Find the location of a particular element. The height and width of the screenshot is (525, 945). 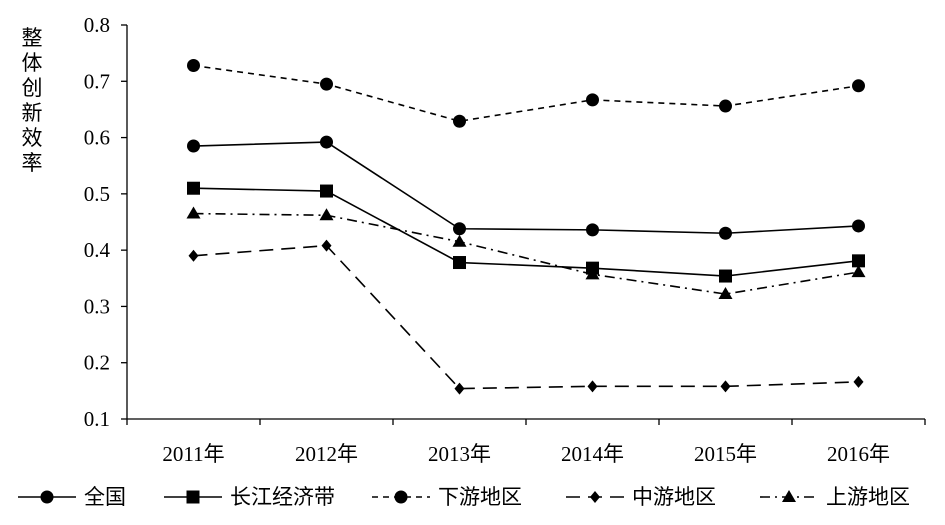

y-tick-label: 0.2 is located at coordinates (97, 363).